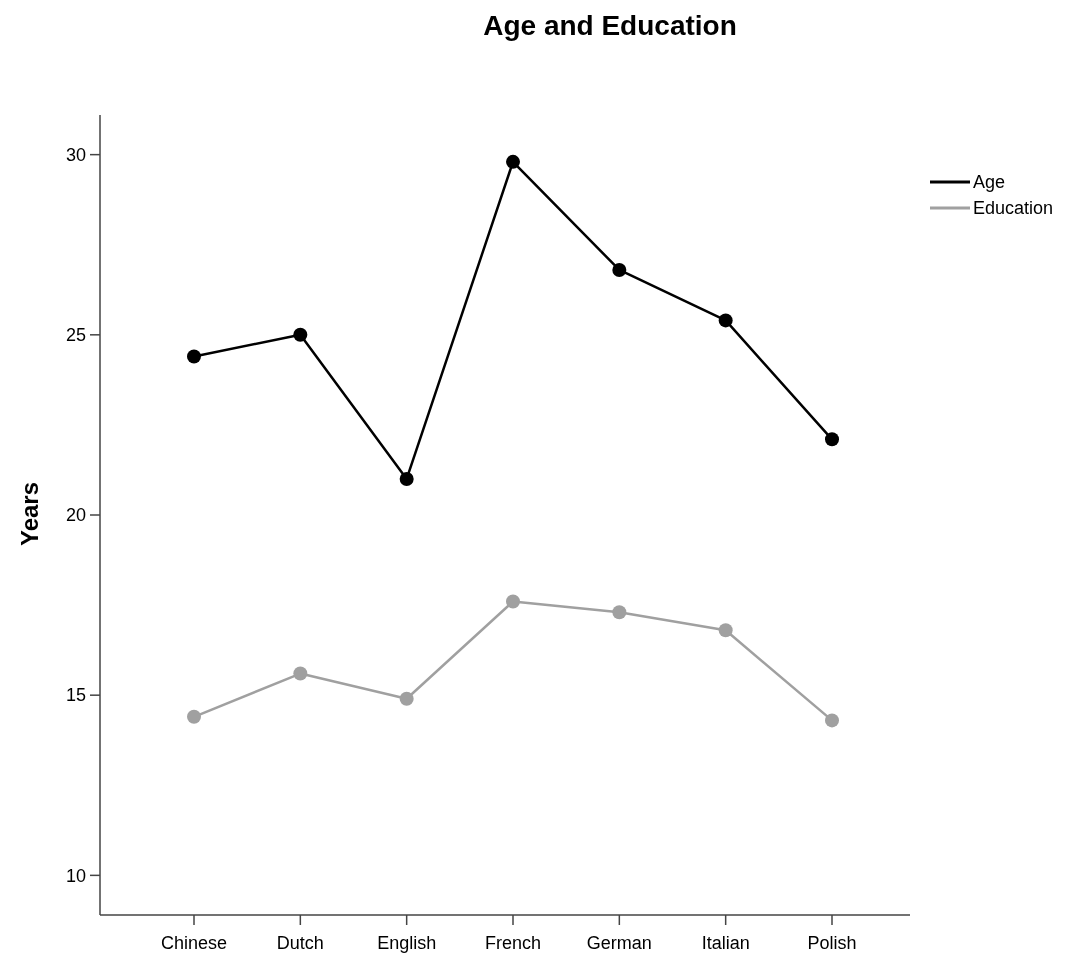 This screenshot has width=1075, height=962. Describe the element at coordinates (75, 695) in the screenshot. I see `y-tick-label: 15` at that location.